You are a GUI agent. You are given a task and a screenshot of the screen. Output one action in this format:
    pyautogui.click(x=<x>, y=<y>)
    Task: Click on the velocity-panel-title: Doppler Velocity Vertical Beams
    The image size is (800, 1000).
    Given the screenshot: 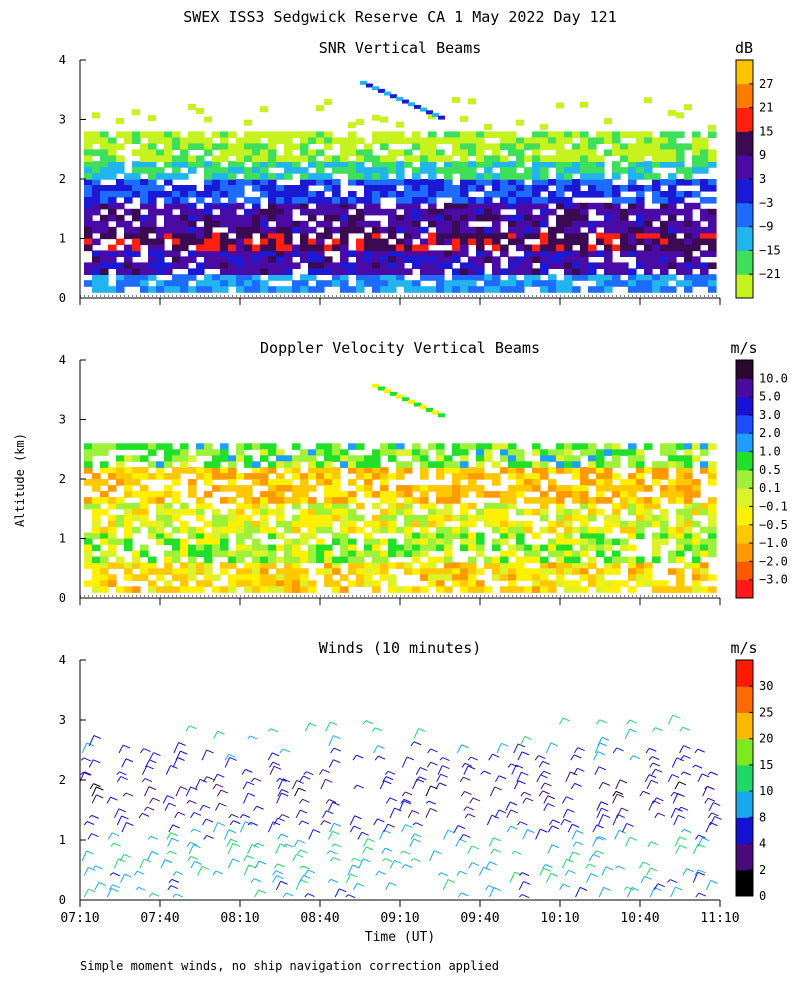 What is the action you would take?
    pyautogui.click(x=400, y=348)
    